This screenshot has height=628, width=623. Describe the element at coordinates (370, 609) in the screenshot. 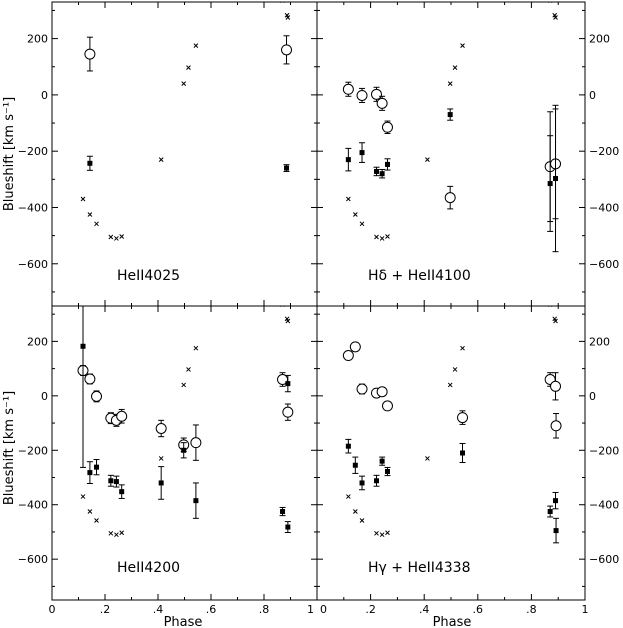

I see `x-tick-label: .2` at that location.